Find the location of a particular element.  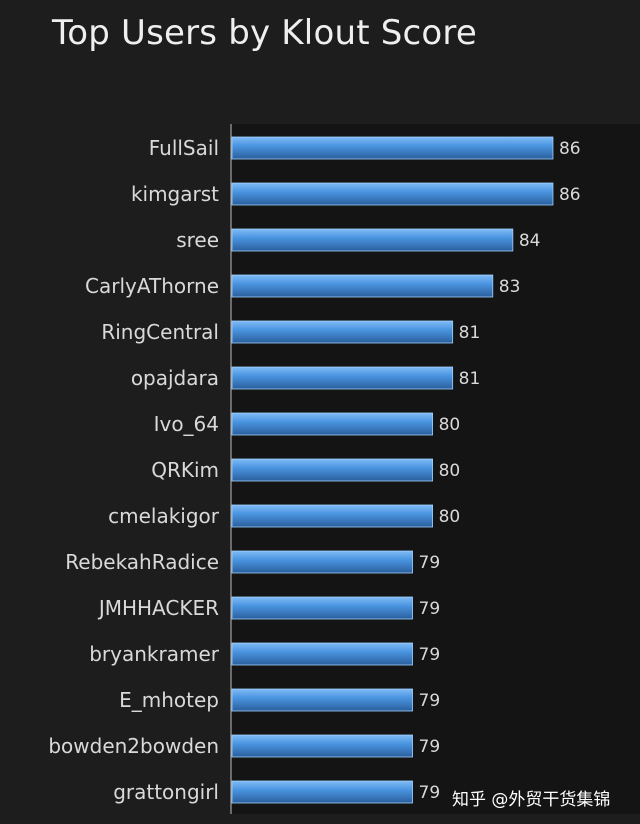

category-label: QRKim is located at coordinates (185, 470).